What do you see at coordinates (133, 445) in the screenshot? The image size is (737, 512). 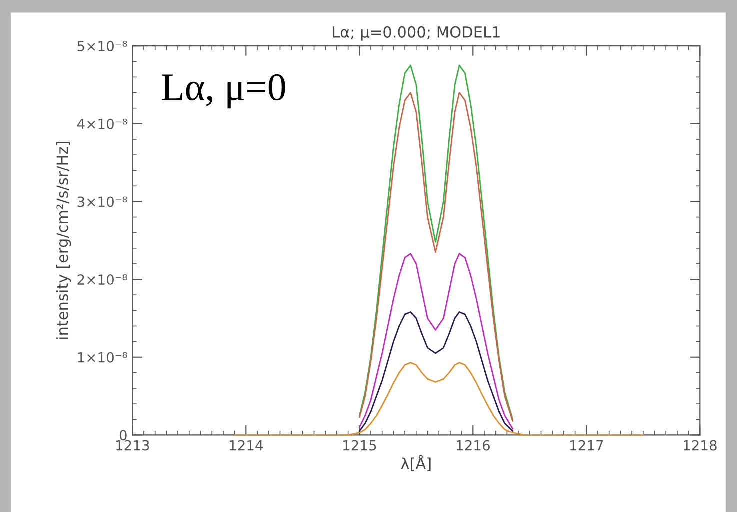 I see `x-tick-label: 1213` at bounding box center [133, 445].